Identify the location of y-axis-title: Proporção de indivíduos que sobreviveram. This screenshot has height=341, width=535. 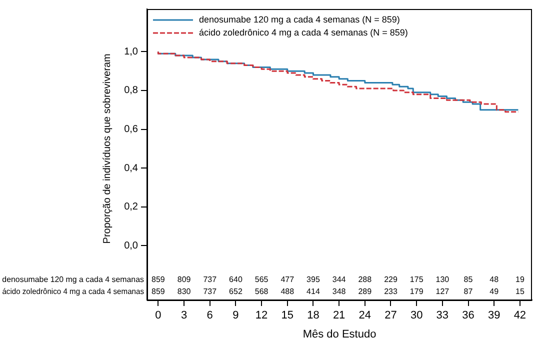
(107, 149).